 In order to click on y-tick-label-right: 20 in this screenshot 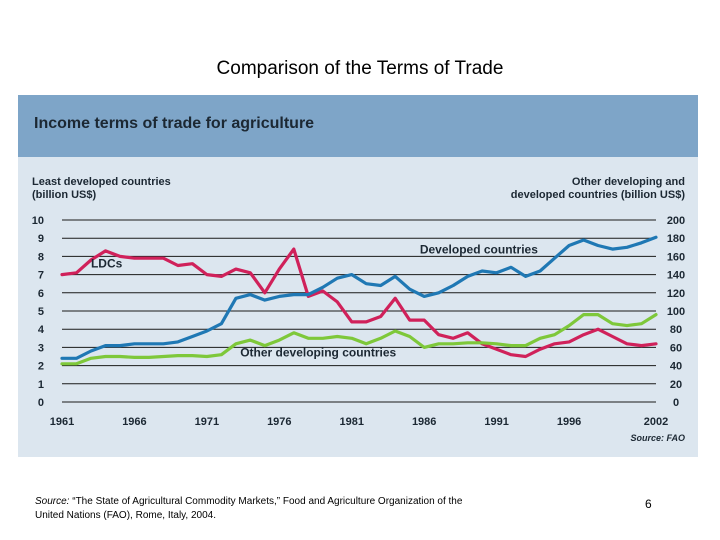, I will do `click(676, 385)`.